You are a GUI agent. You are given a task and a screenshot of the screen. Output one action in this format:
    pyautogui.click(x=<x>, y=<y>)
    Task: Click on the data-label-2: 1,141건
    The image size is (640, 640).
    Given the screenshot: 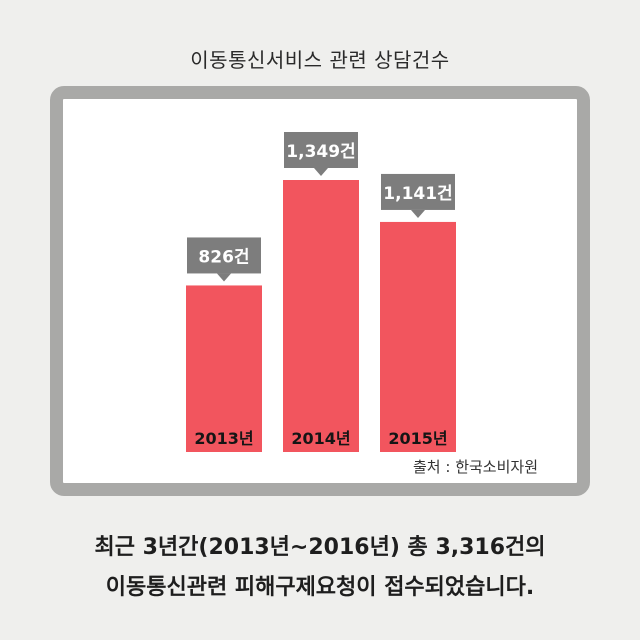 What is the action you would take?
    pyautogui.click(x=417, y=194)
    